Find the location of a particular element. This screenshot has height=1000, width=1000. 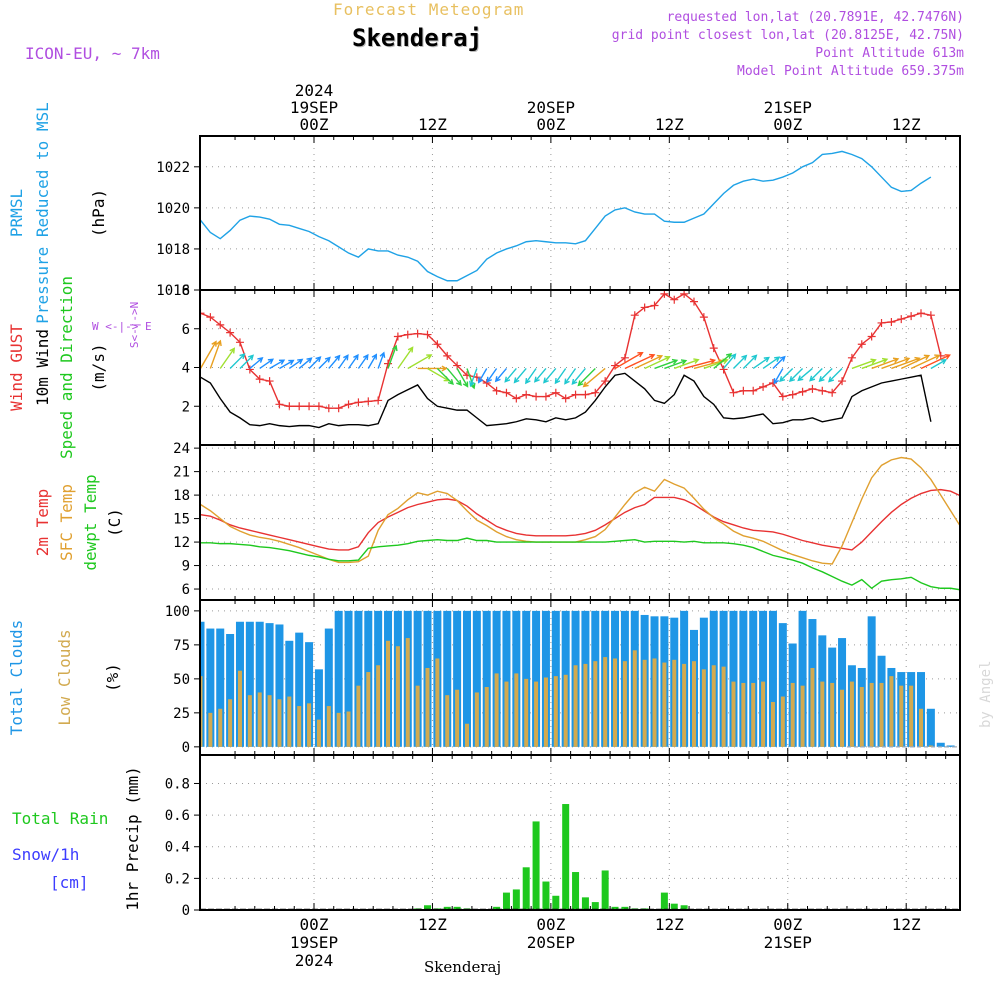

ylabel-text: (m/s) is located at coordinates (98, 367).